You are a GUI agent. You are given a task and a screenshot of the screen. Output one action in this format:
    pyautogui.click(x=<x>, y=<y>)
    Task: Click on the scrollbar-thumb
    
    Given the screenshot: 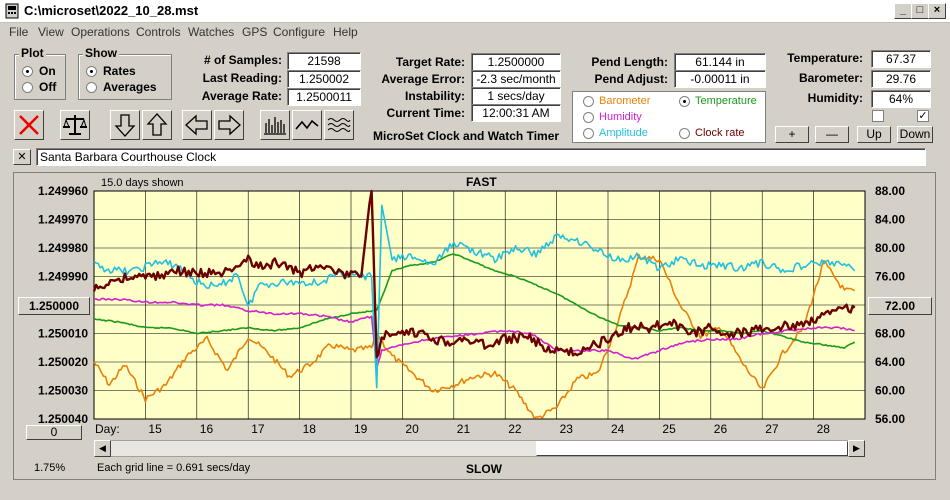 What is the action you would take?
    pyautogui.click(x=692, y=448)
    